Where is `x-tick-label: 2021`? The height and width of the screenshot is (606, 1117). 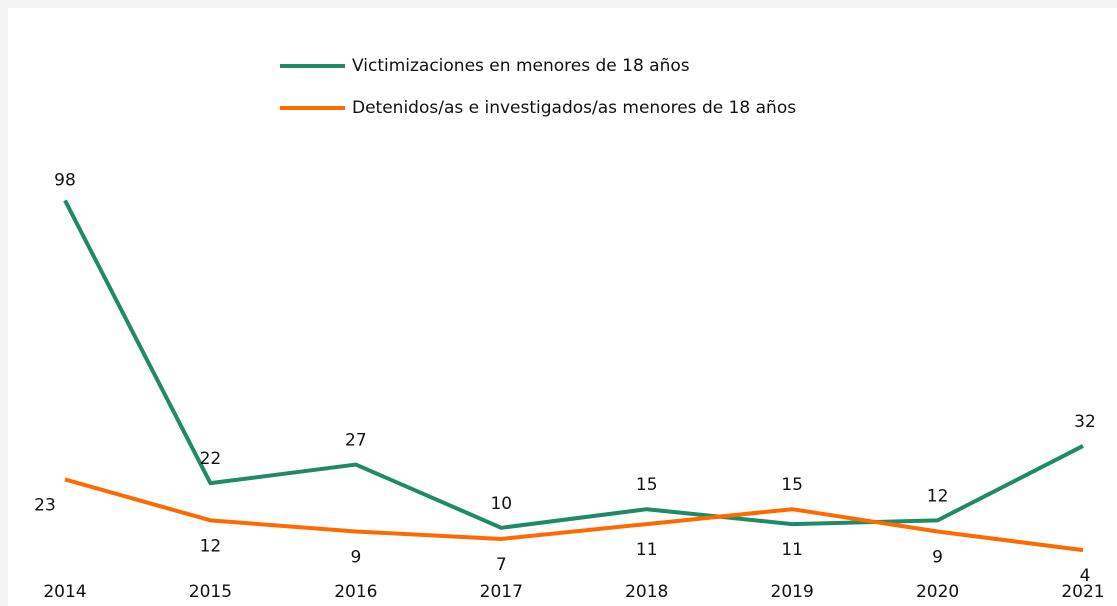
x-tick-label: 2021 is located at coordinates (1082, 592).